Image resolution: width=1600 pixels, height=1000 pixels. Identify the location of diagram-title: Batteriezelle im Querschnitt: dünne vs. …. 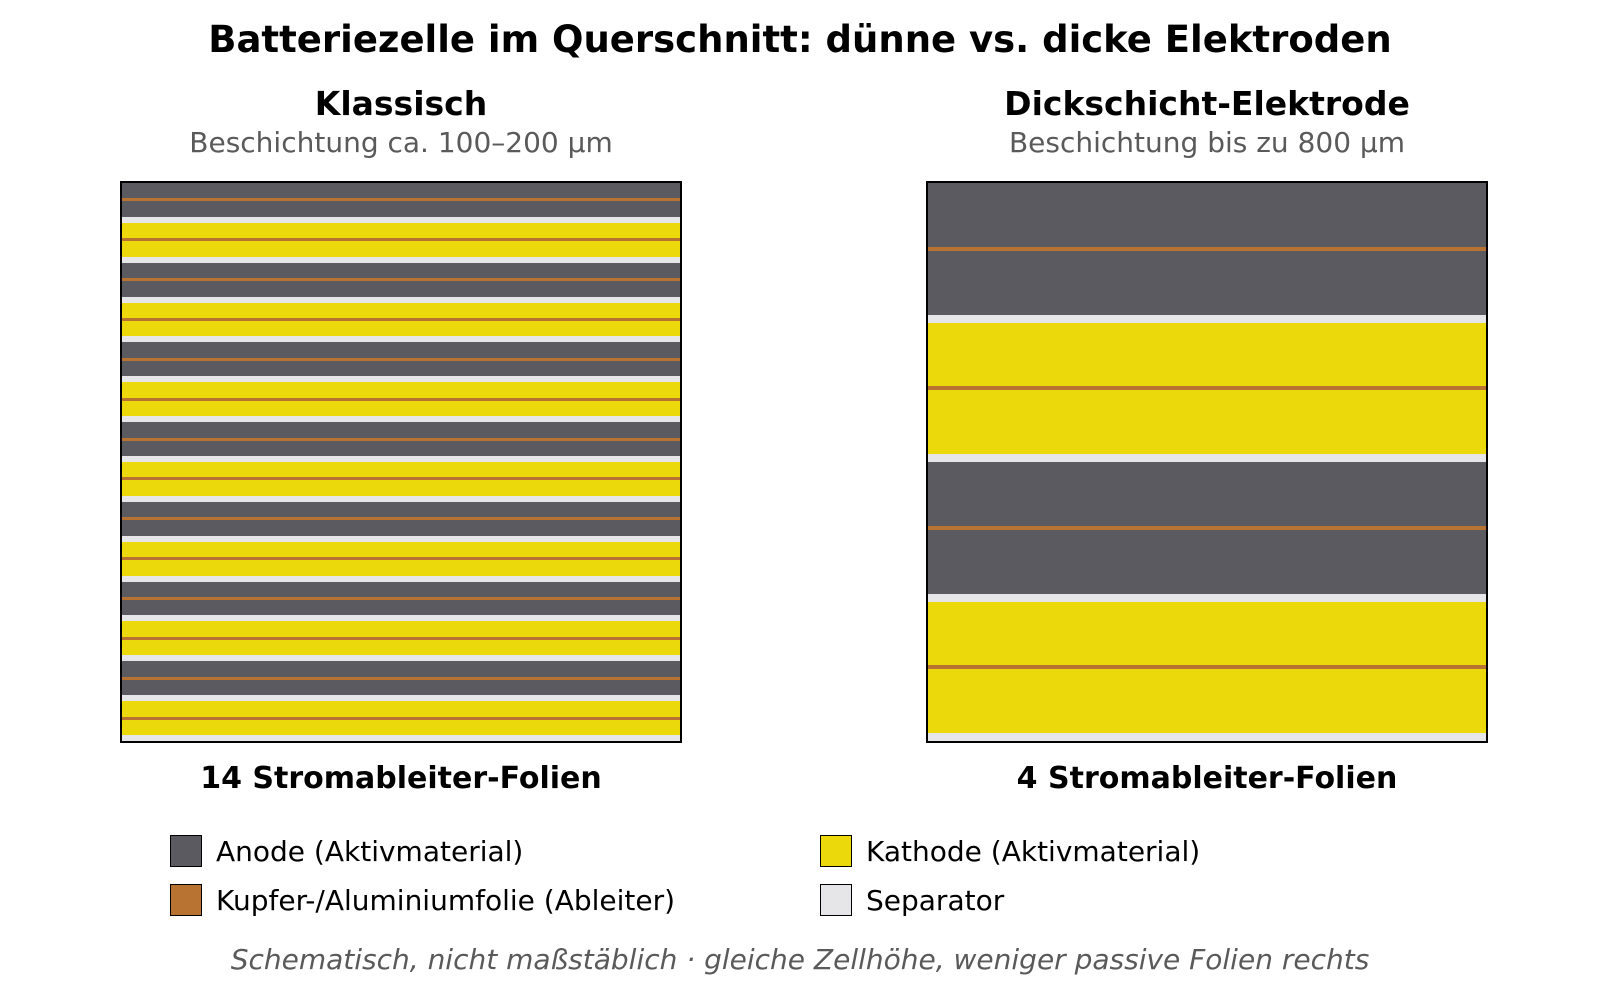
(800, 39).